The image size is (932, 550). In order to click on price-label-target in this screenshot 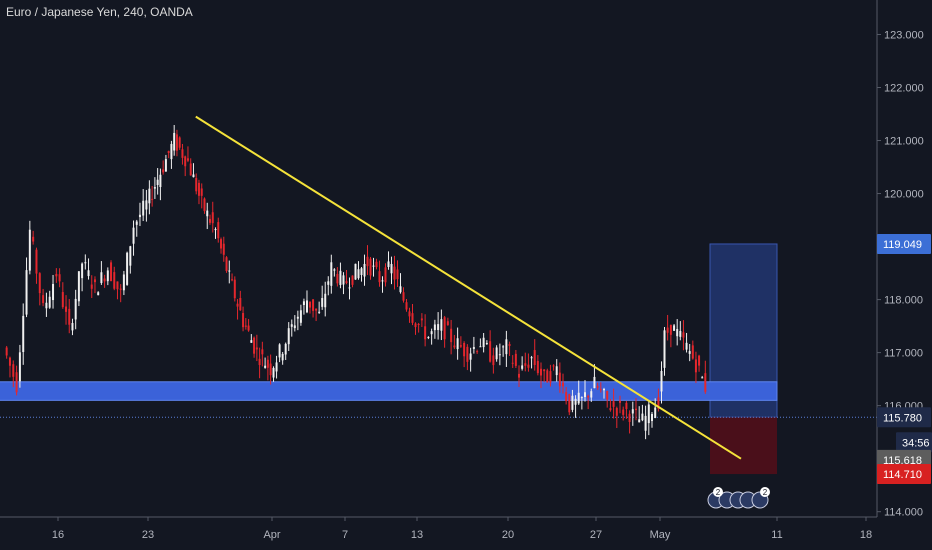, I will do `click(904, 243)`.